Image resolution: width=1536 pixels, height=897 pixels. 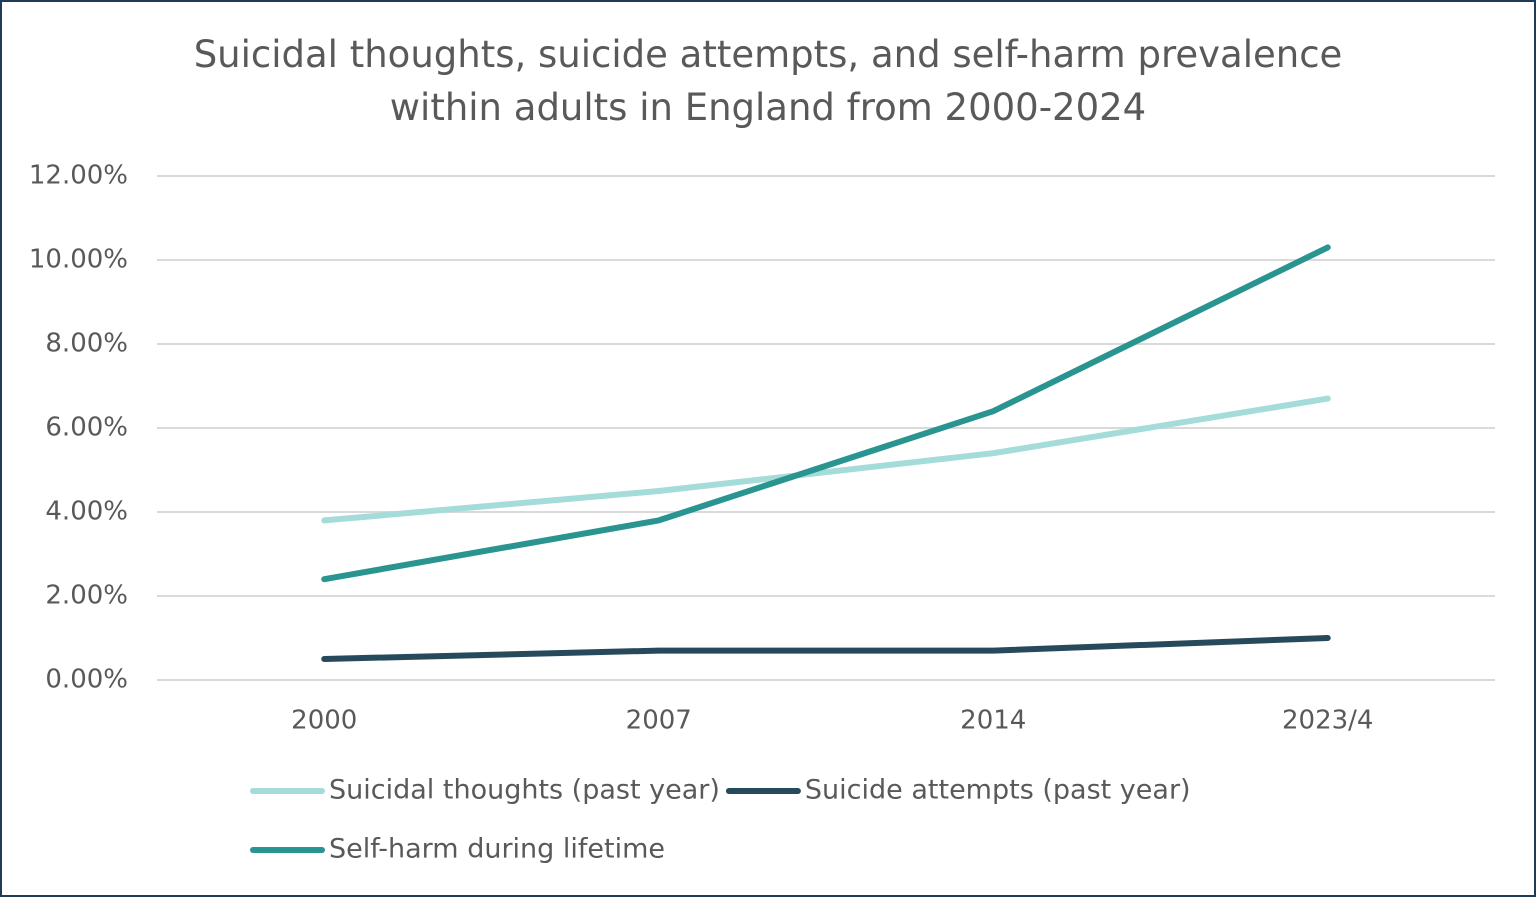 What do you see at coordinates (78, 176) in the screenshot?
I see `y-tick-label: 12.00%` at bounding box center [78, 176].